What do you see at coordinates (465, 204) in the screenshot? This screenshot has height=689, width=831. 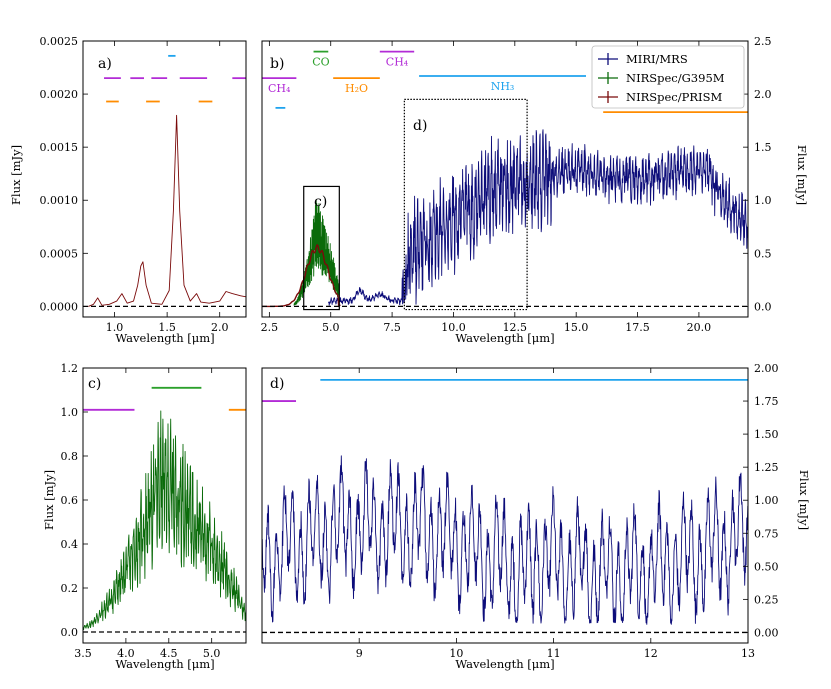 I see `zoom-box-d` at bounding box center [465, 204].